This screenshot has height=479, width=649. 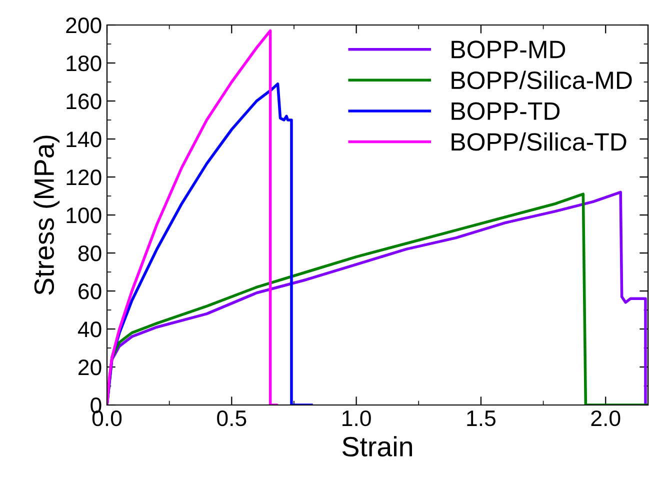 I want to click on y-tick-label: 200, so click(x=84, y=26).